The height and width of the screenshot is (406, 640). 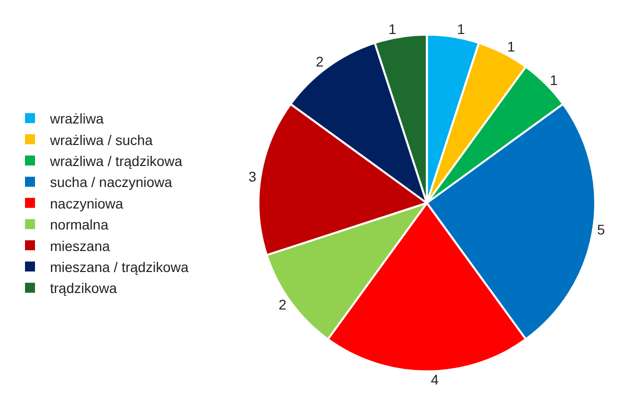 I want to click on legend-label: naczyniowa, so click(x=87, y=203).